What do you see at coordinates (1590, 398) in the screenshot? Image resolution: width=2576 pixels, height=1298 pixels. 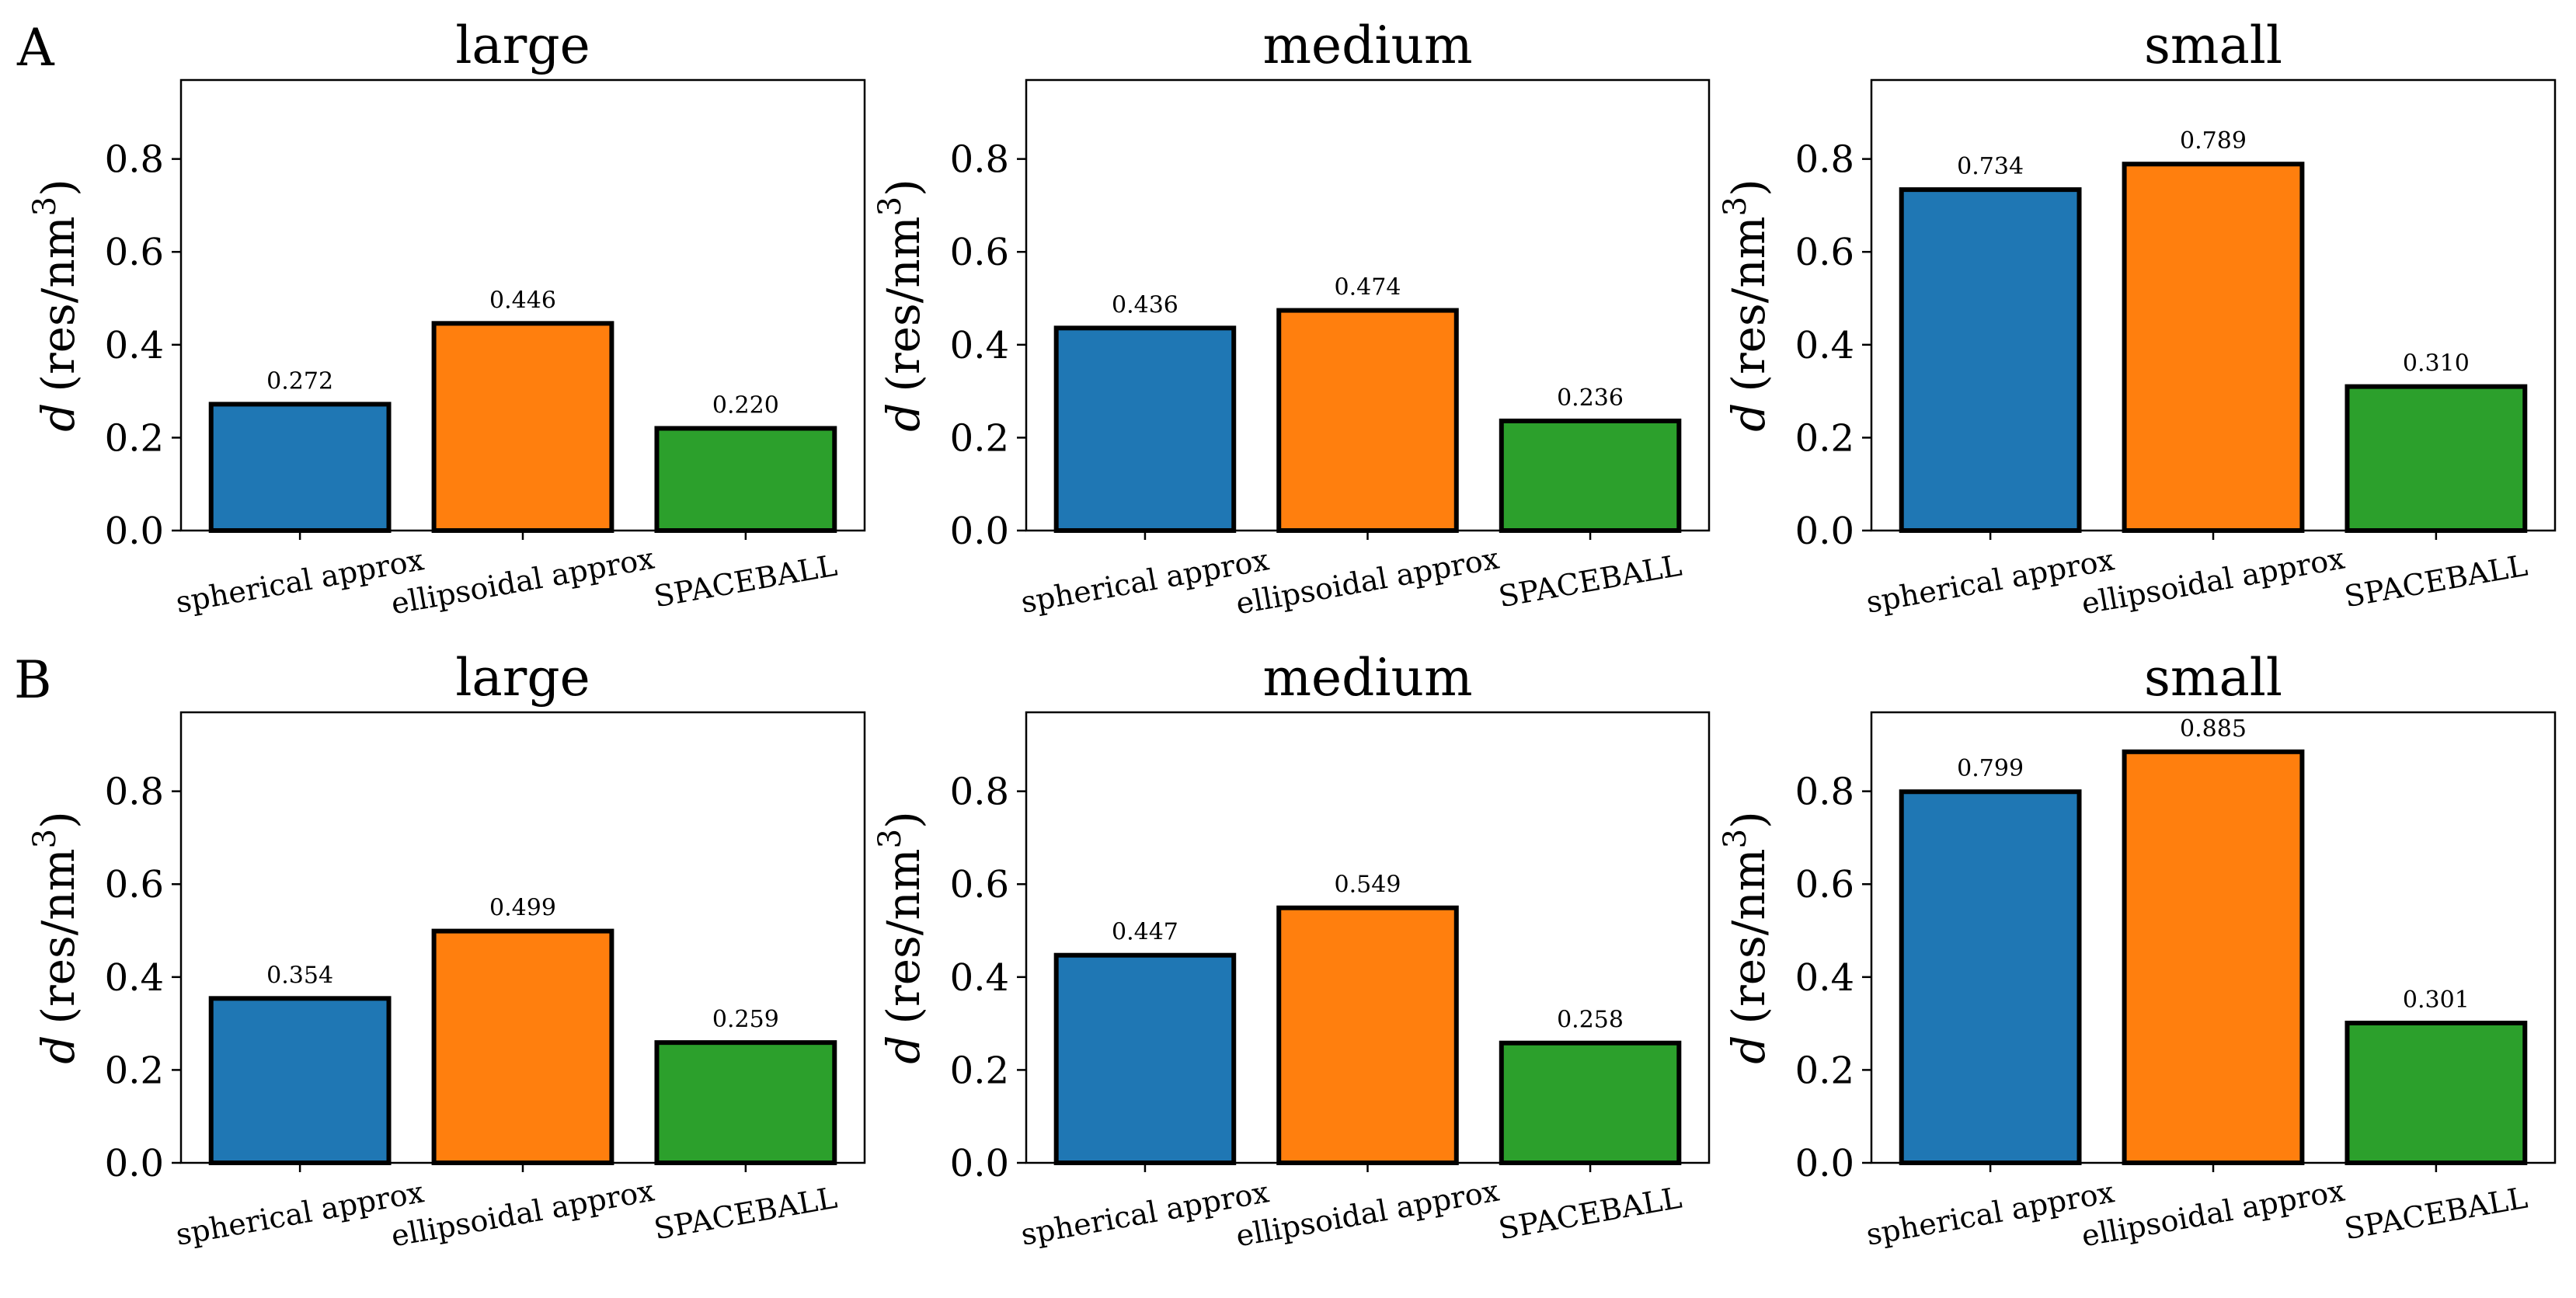 I see `bar-value-label: 0.236` at bounding box center [1590, 398].